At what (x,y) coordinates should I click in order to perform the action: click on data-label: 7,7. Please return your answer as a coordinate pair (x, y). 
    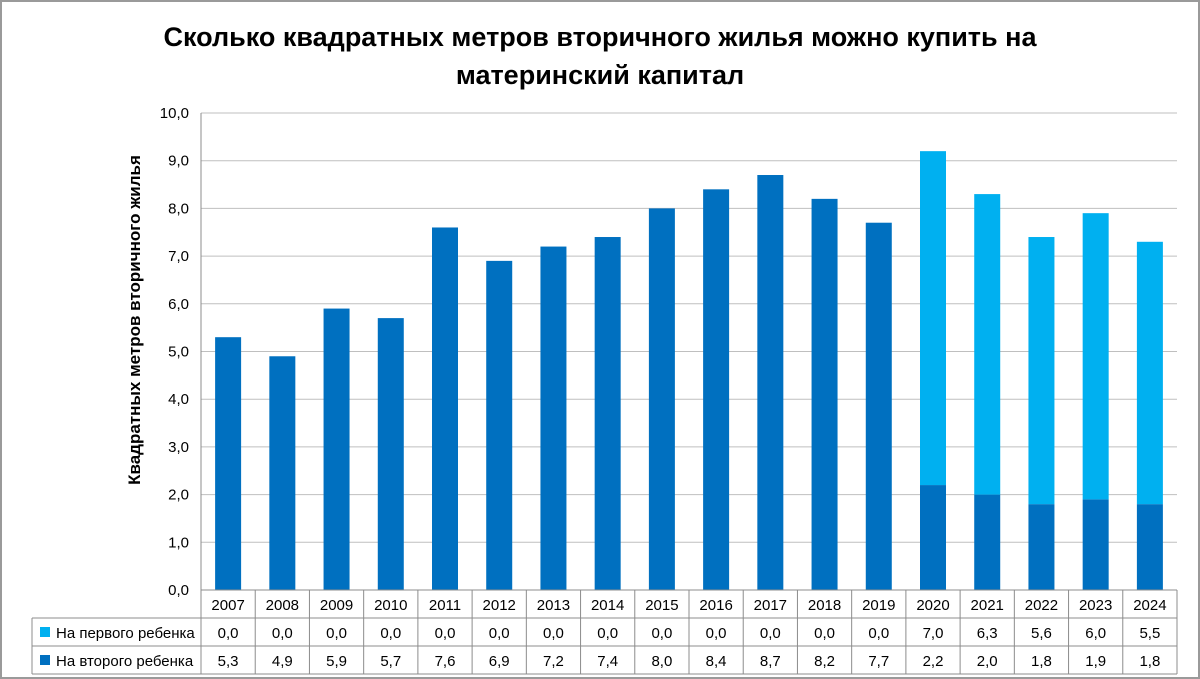
    Looking at the image, I should click on (878, 661).